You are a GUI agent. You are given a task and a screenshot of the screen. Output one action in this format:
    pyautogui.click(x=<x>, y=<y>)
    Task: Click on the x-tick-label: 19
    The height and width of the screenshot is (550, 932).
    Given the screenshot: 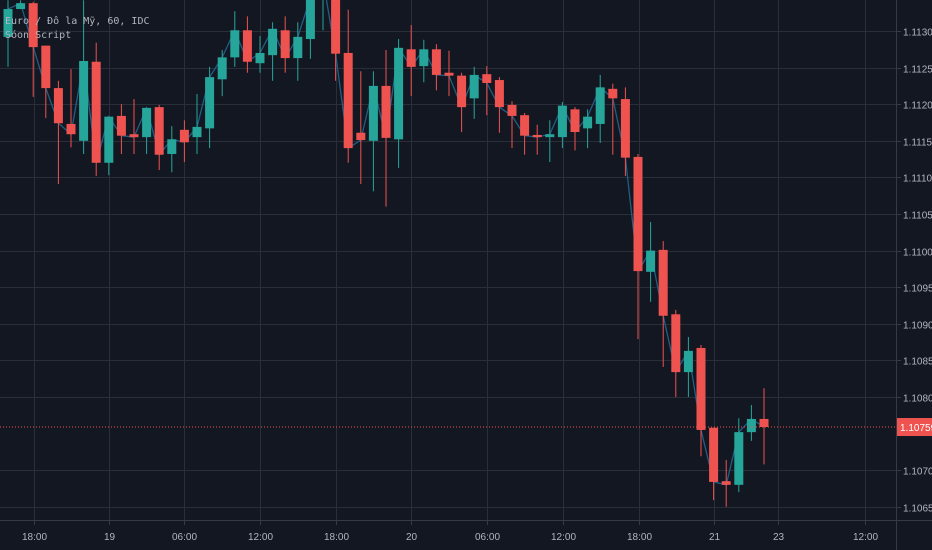 What is the action you would take?
    pyautogui.click(x=110, y=537)
    